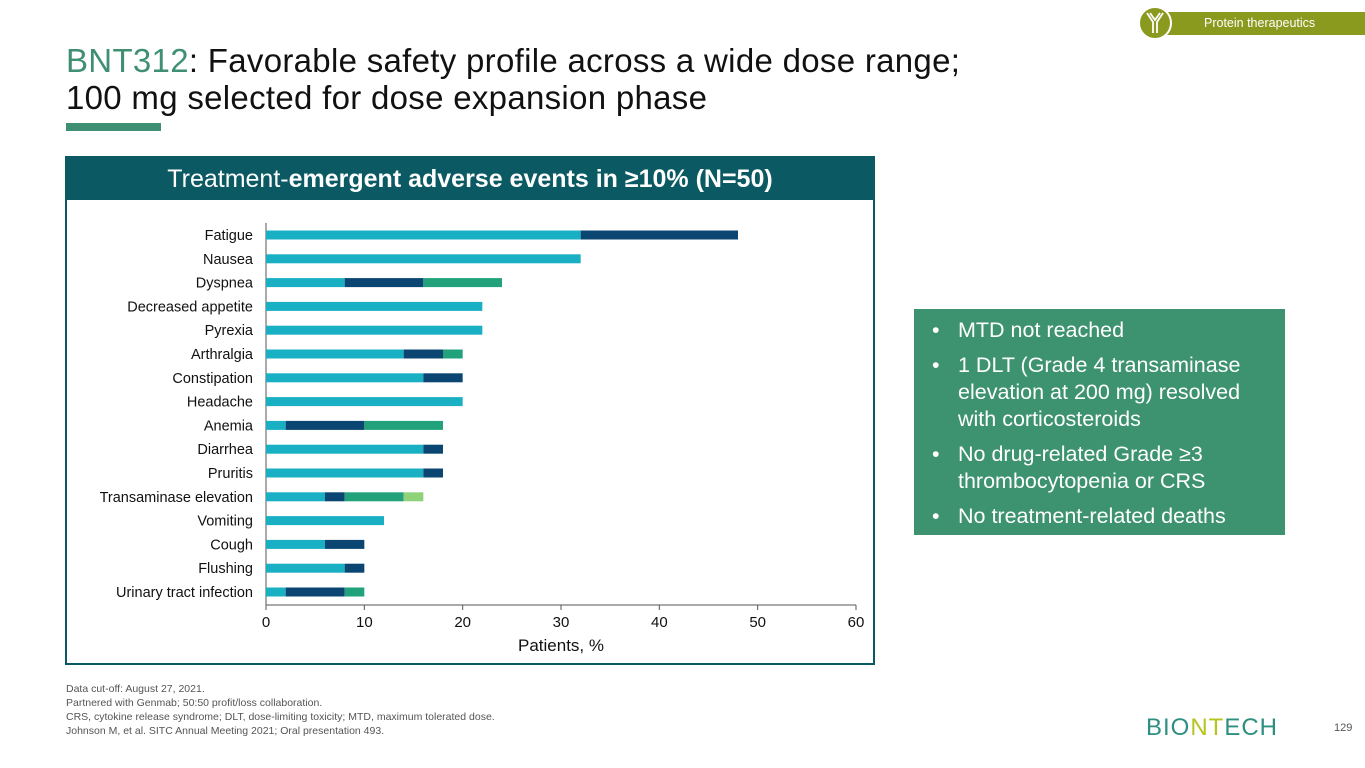 Image resolution: width=1365 pixels, height=768 pixels. Describe the element at coordinates (229, 236) in the screenshot. I see `category-label: Fatigue` at that location.